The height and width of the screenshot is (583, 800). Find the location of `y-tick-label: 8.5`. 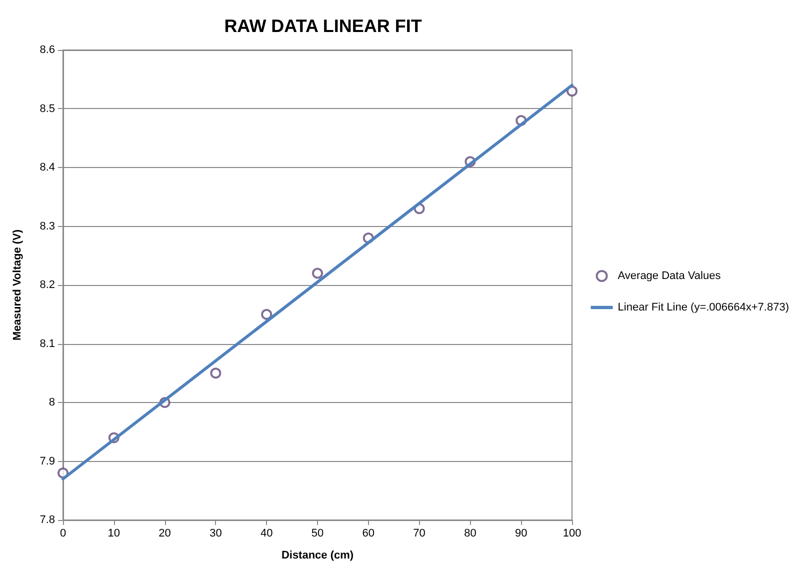

y-tick-label: 8.5 is located at coordinates (47, 108).